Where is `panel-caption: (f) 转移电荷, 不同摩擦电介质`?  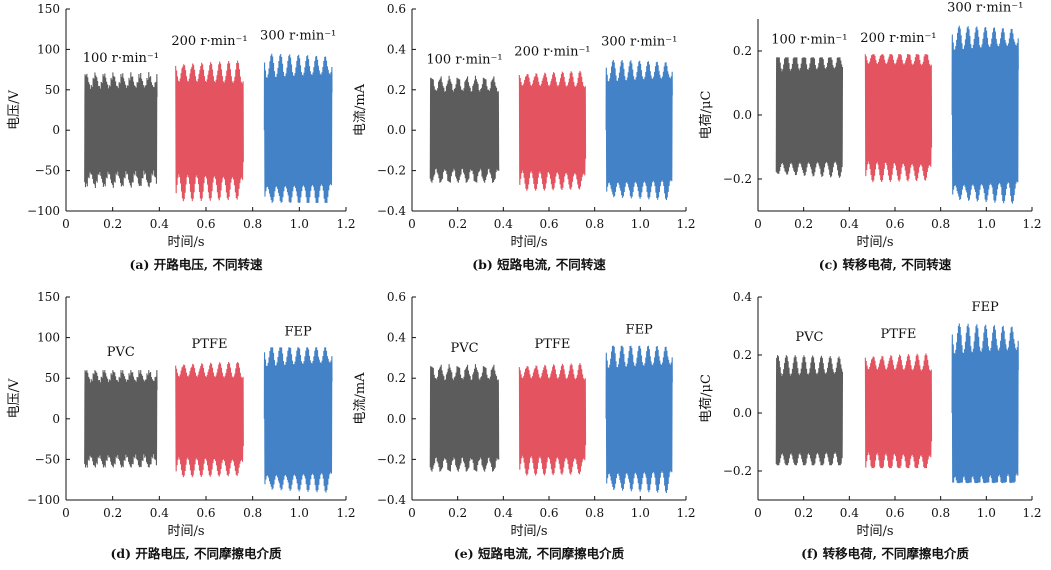 panel-caption: (f) 转移电荷, 不同摩擦电介质 is located at coordinates (885, 553).